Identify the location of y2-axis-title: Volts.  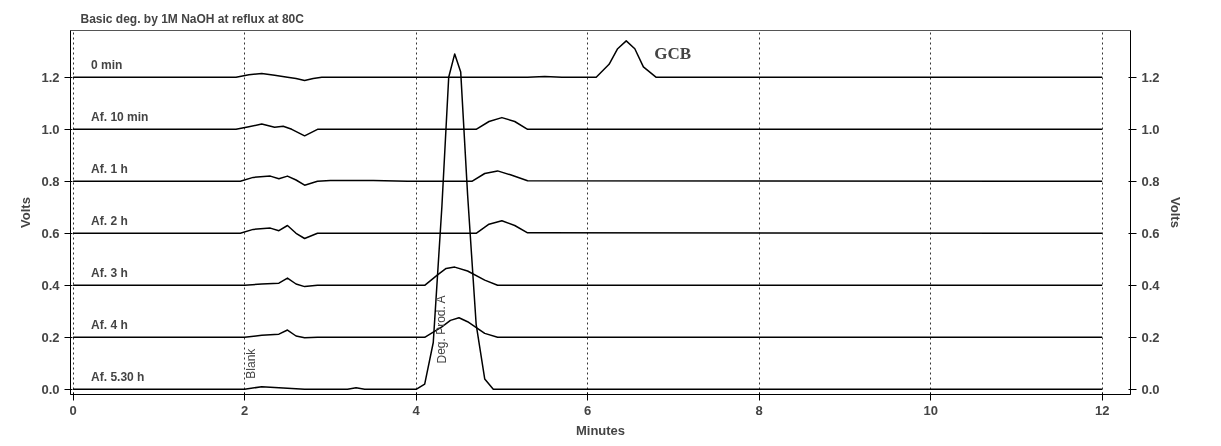
(1175, 212).